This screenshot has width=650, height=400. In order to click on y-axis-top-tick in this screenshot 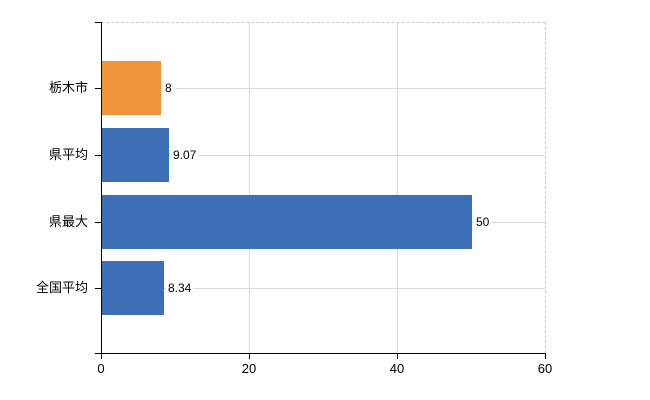, I will do `click(98, 22)`.